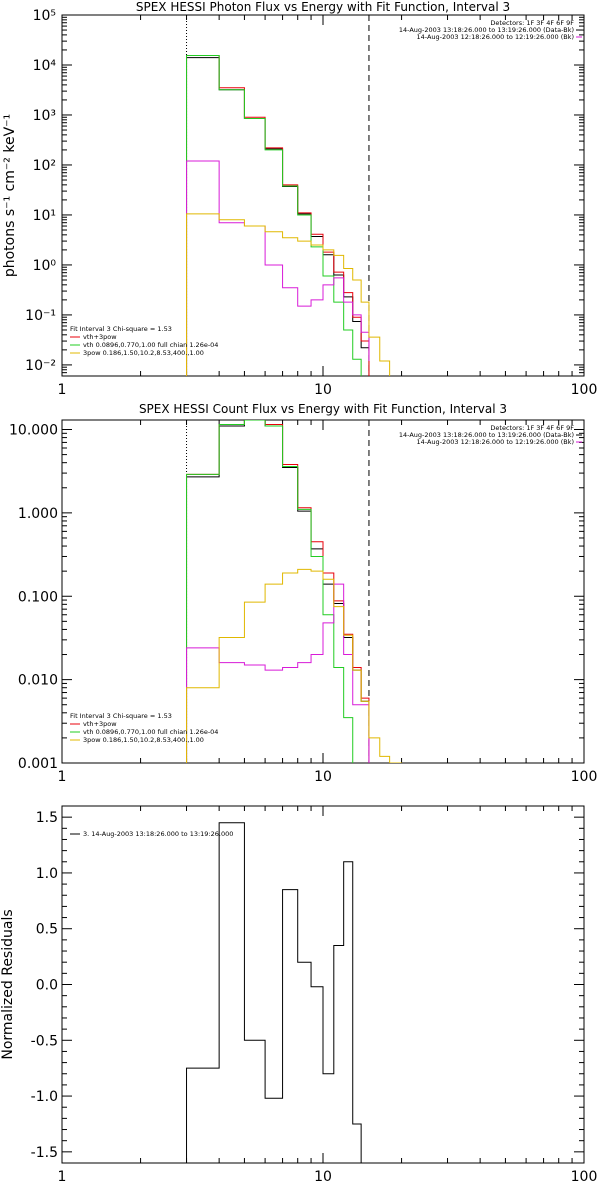  What do you see at coordinates (47, 930) in the screenshot?
I see `y-tick-label: 0.5` at bounding box center [47, 930].